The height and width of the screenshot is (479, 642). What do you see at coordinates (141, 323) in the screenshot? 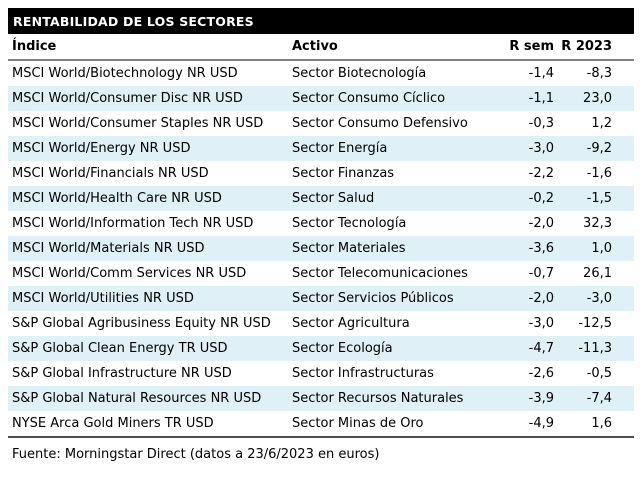
I see `cell-indice: S&P Global Agribusiness Equity NR USD` at bounding box center [141, 323].